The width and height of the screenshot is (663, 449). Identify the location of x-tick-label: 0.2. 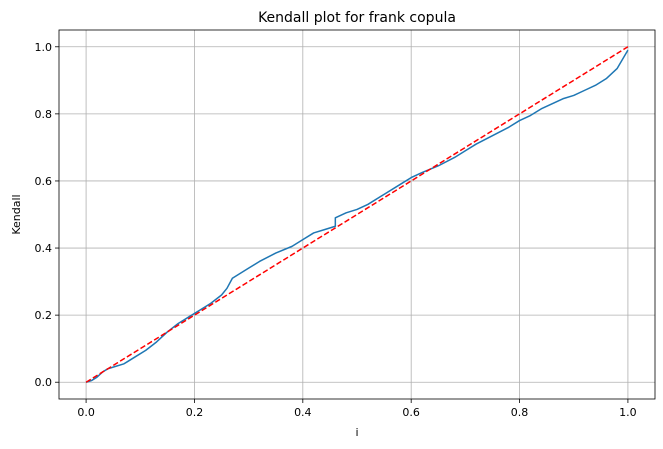
(195, 412).